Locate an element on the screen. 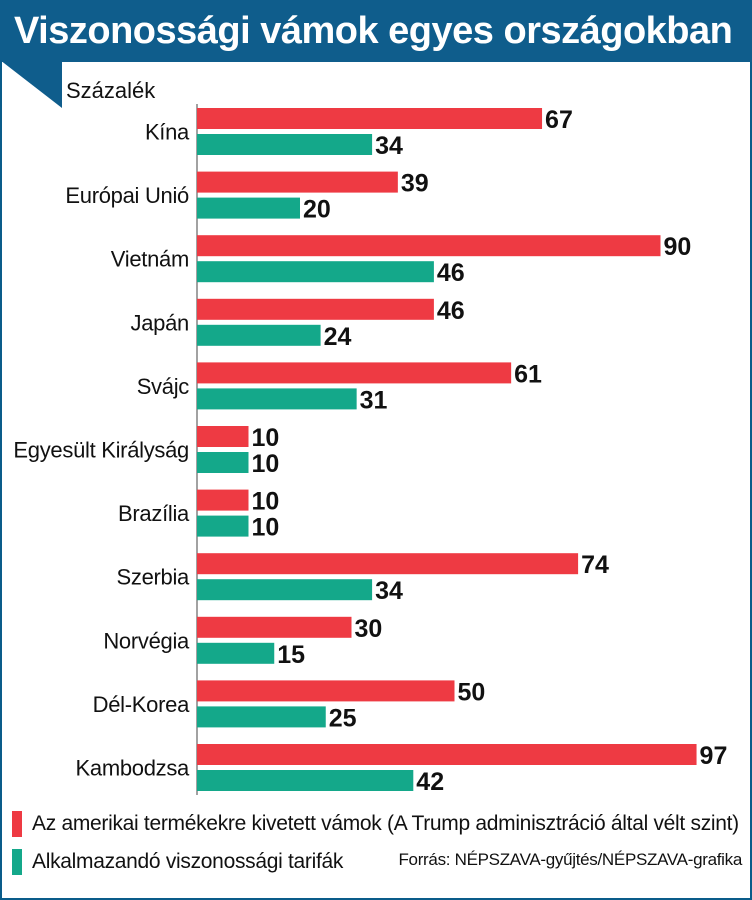 This screenshot has height=900, width=752. bar-group: Európai Unió 39 20 is located at coordinates (246, 197).